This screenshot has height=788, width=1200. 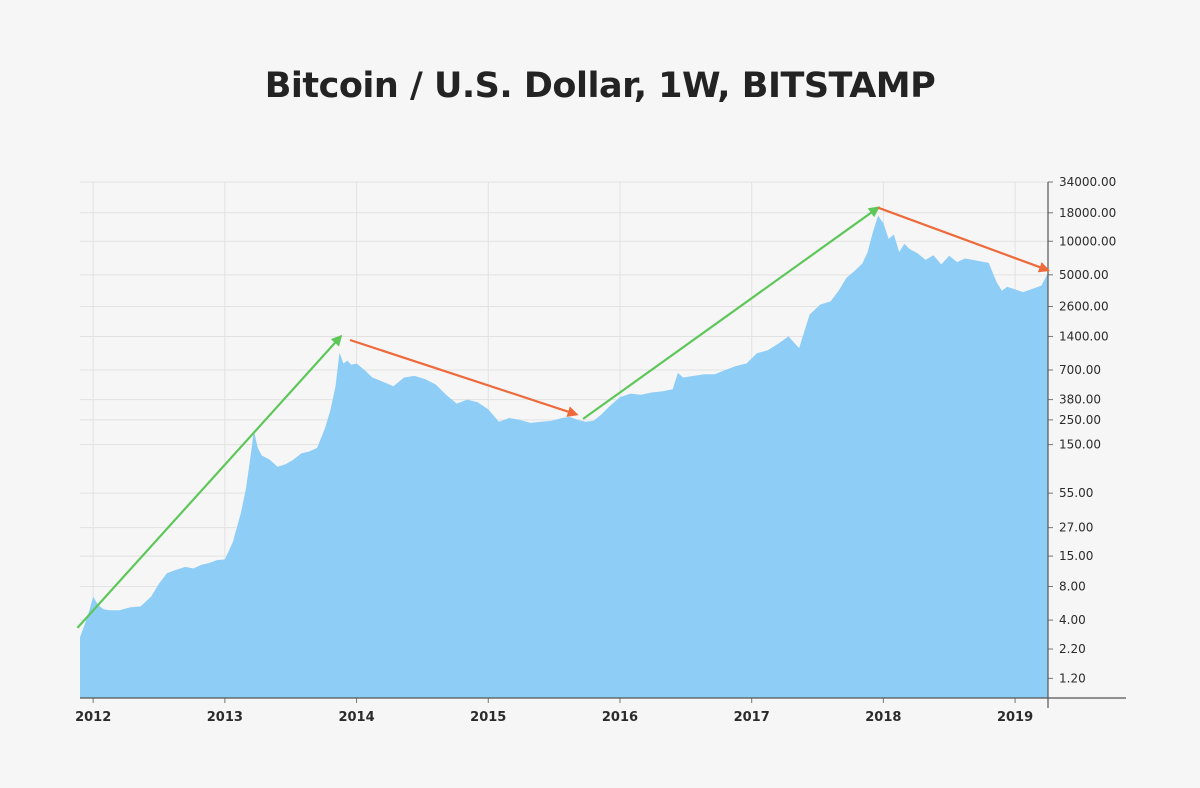 I want to click on y-tick-label: 34000.00, so click(x=1087, y=182).